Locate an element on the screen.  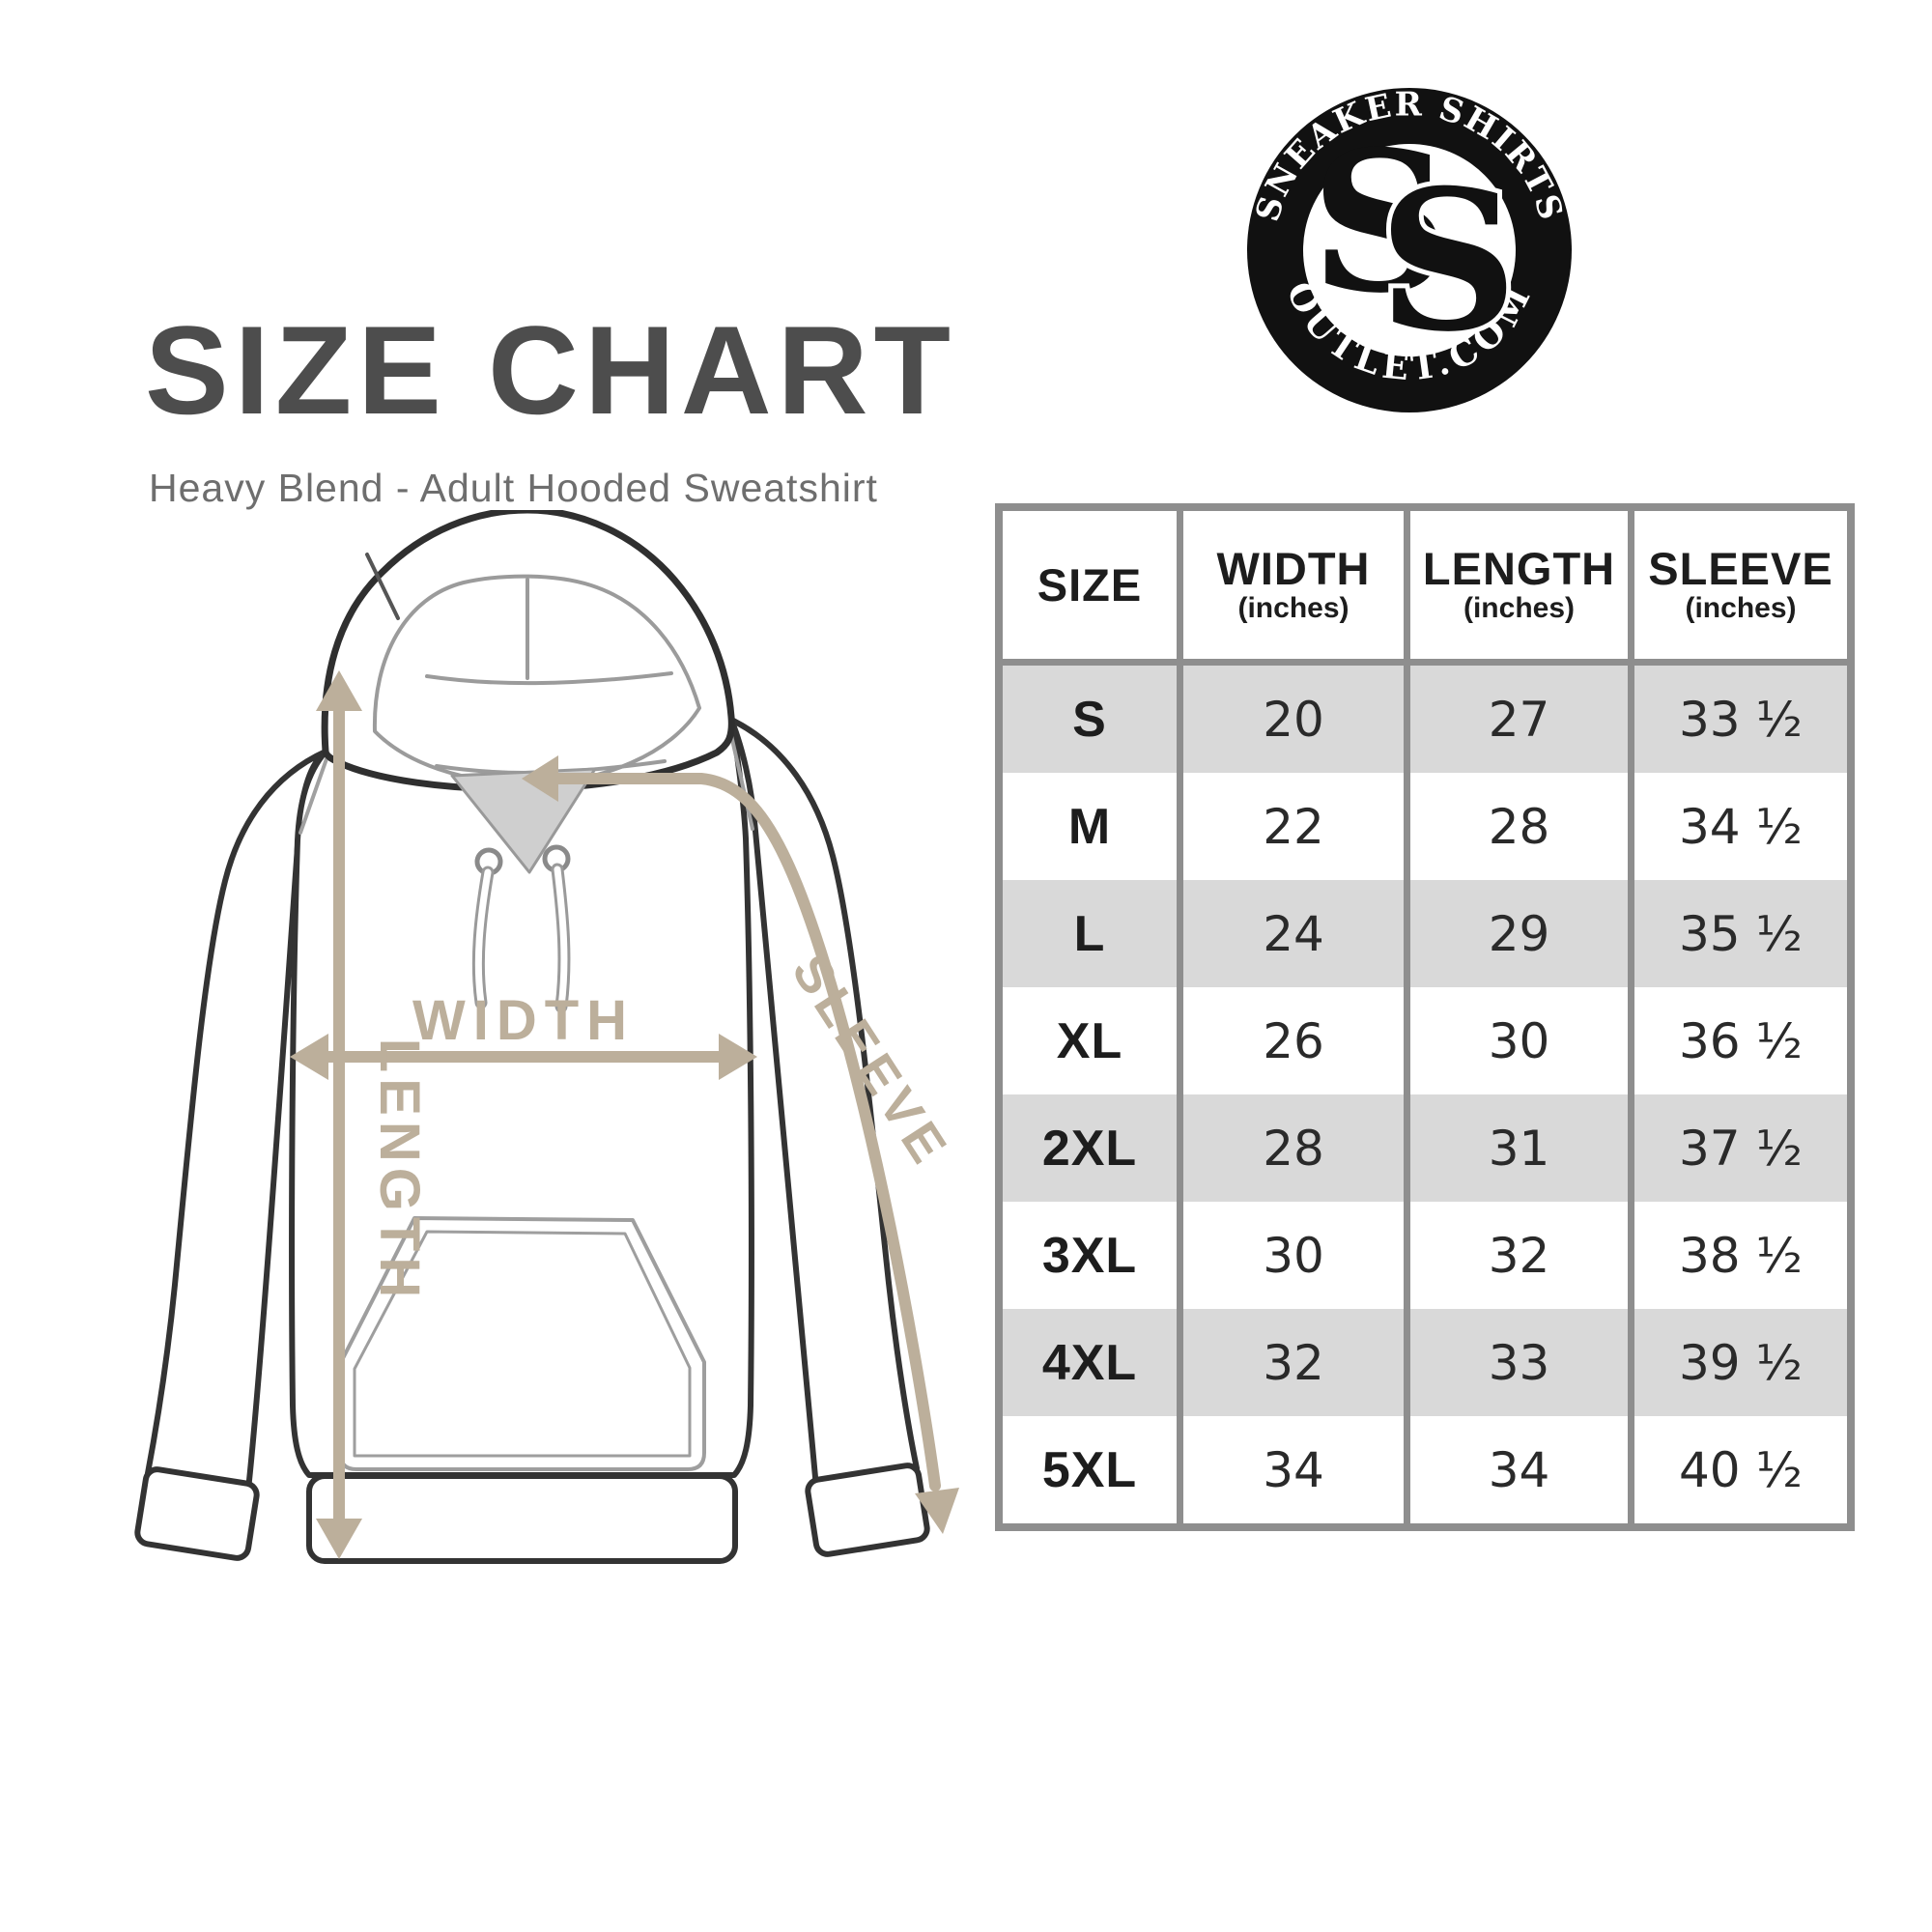
col-header-width: WIDTH (inches) is located at coordinates (1296, 588).